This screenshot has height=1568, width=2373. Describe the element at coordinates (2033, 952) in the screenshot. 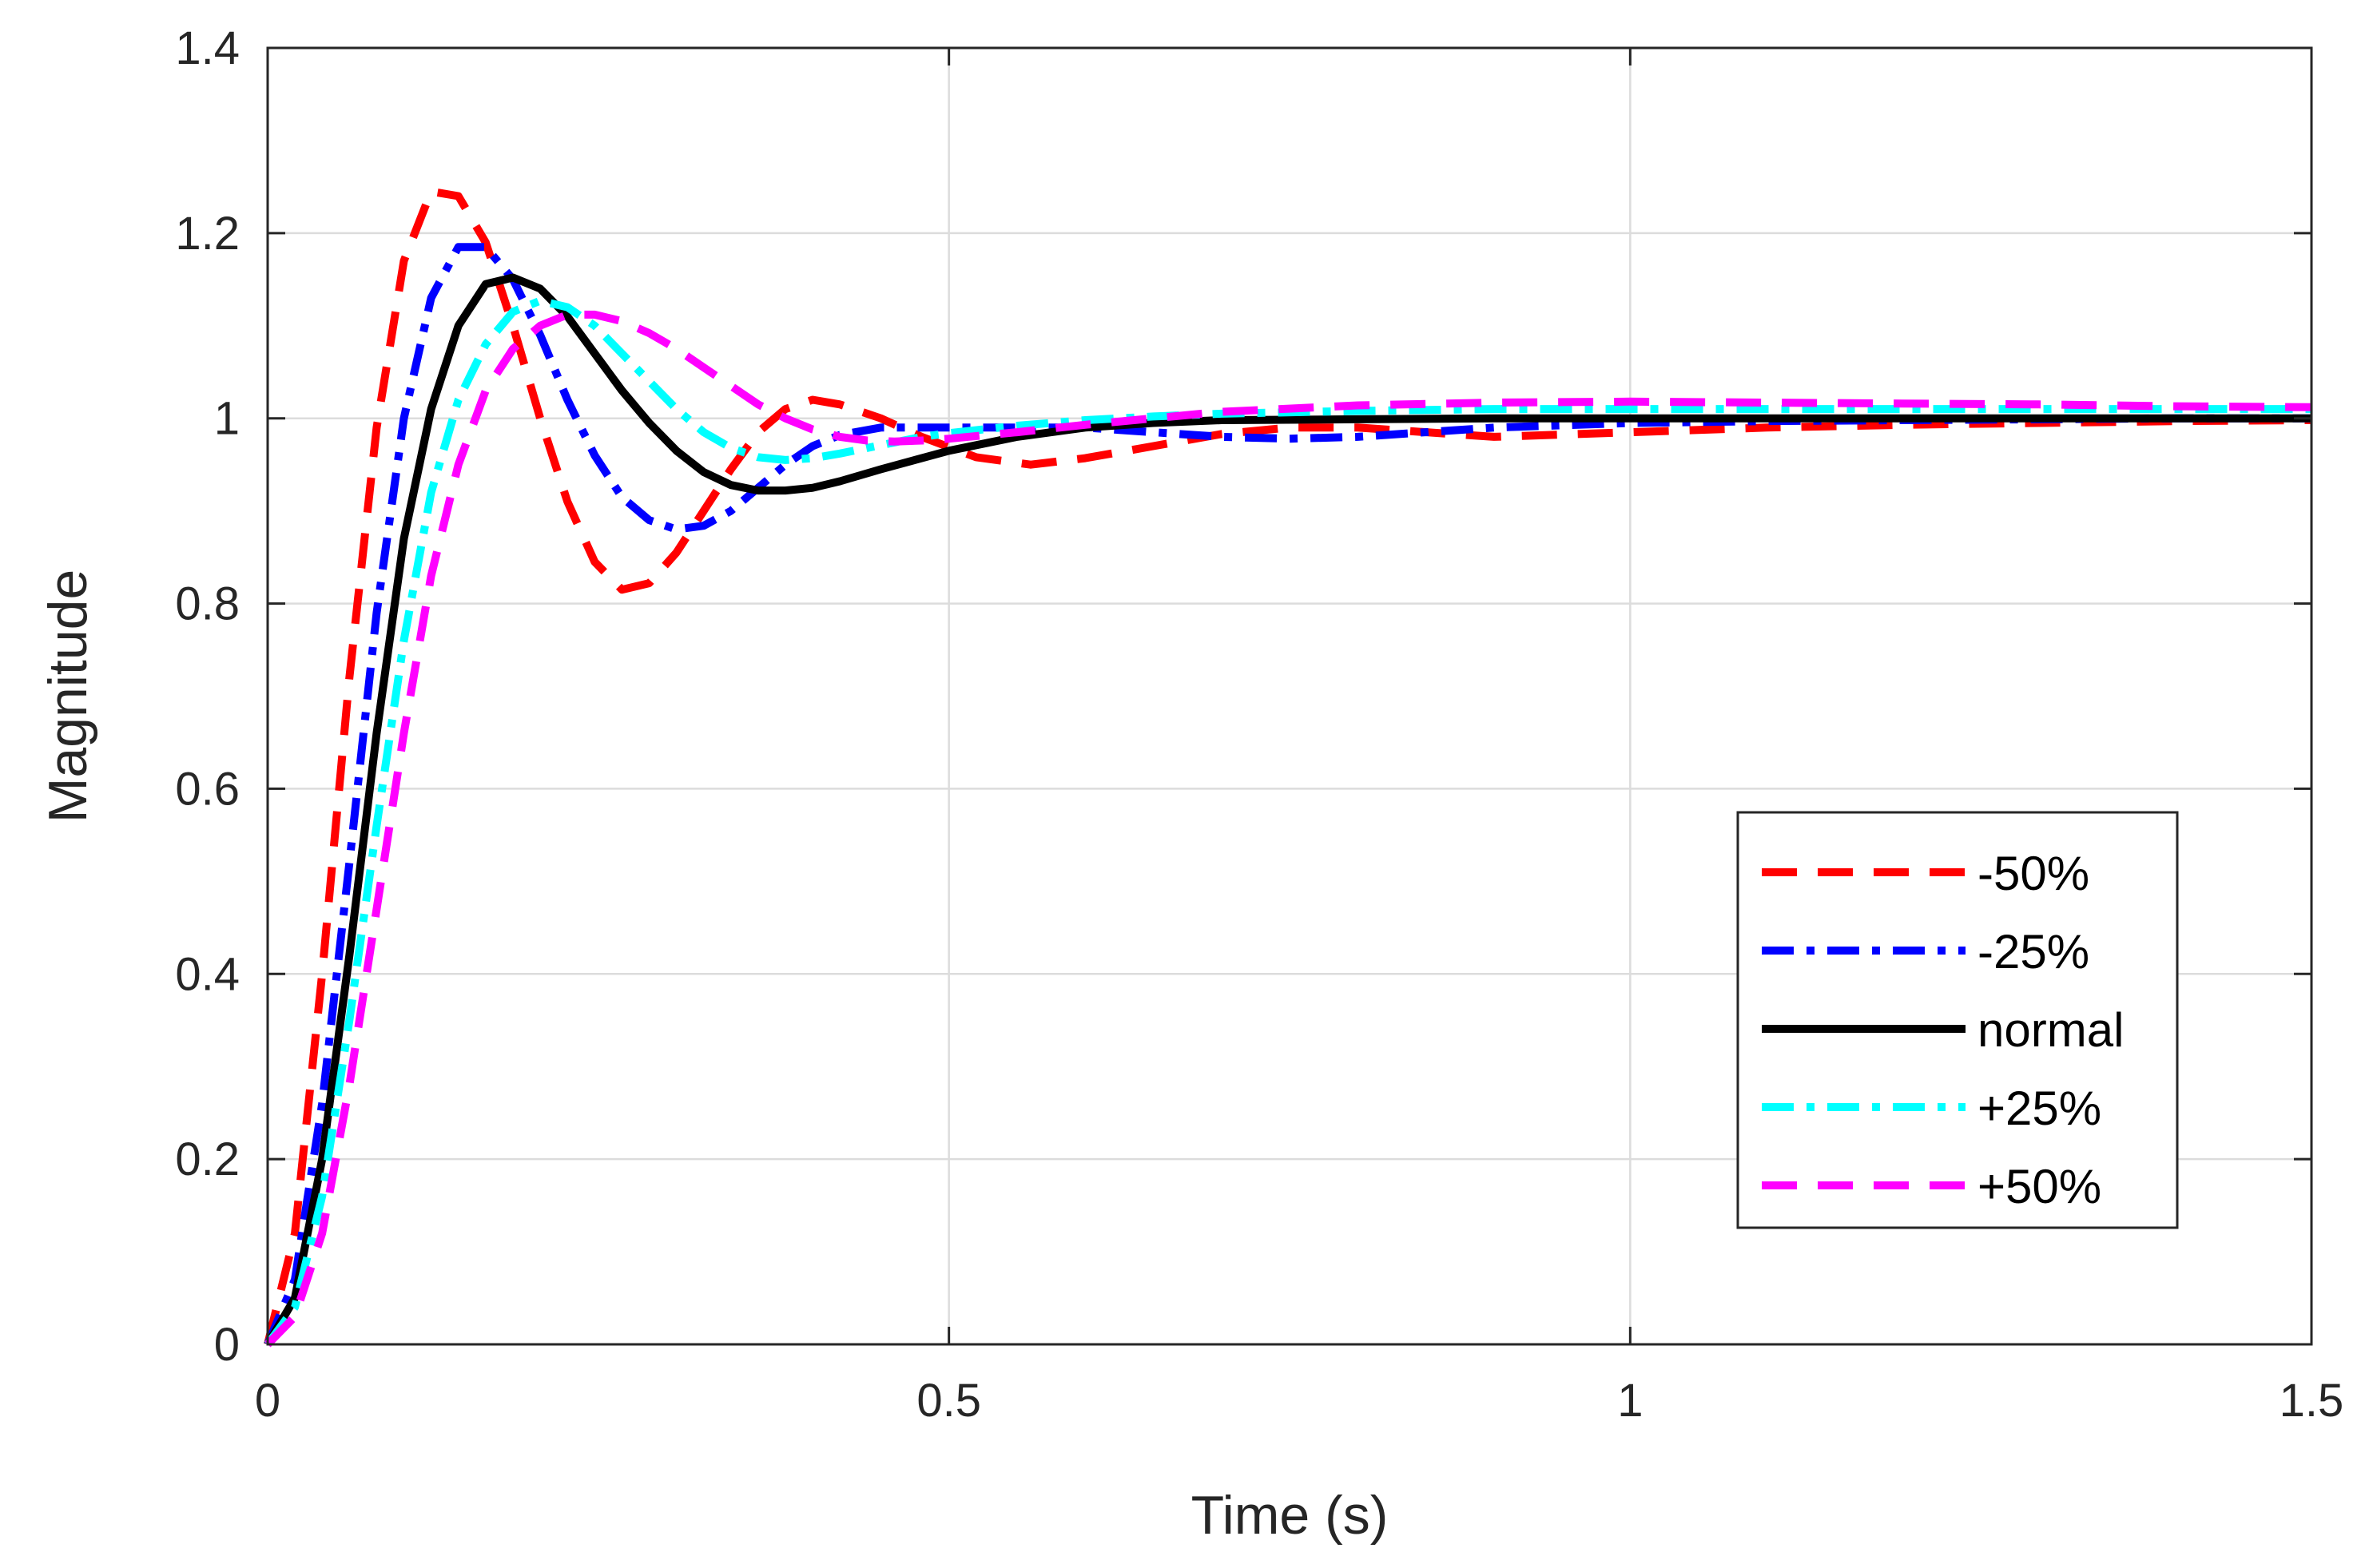

I see `legend-label: -25%` at that location.